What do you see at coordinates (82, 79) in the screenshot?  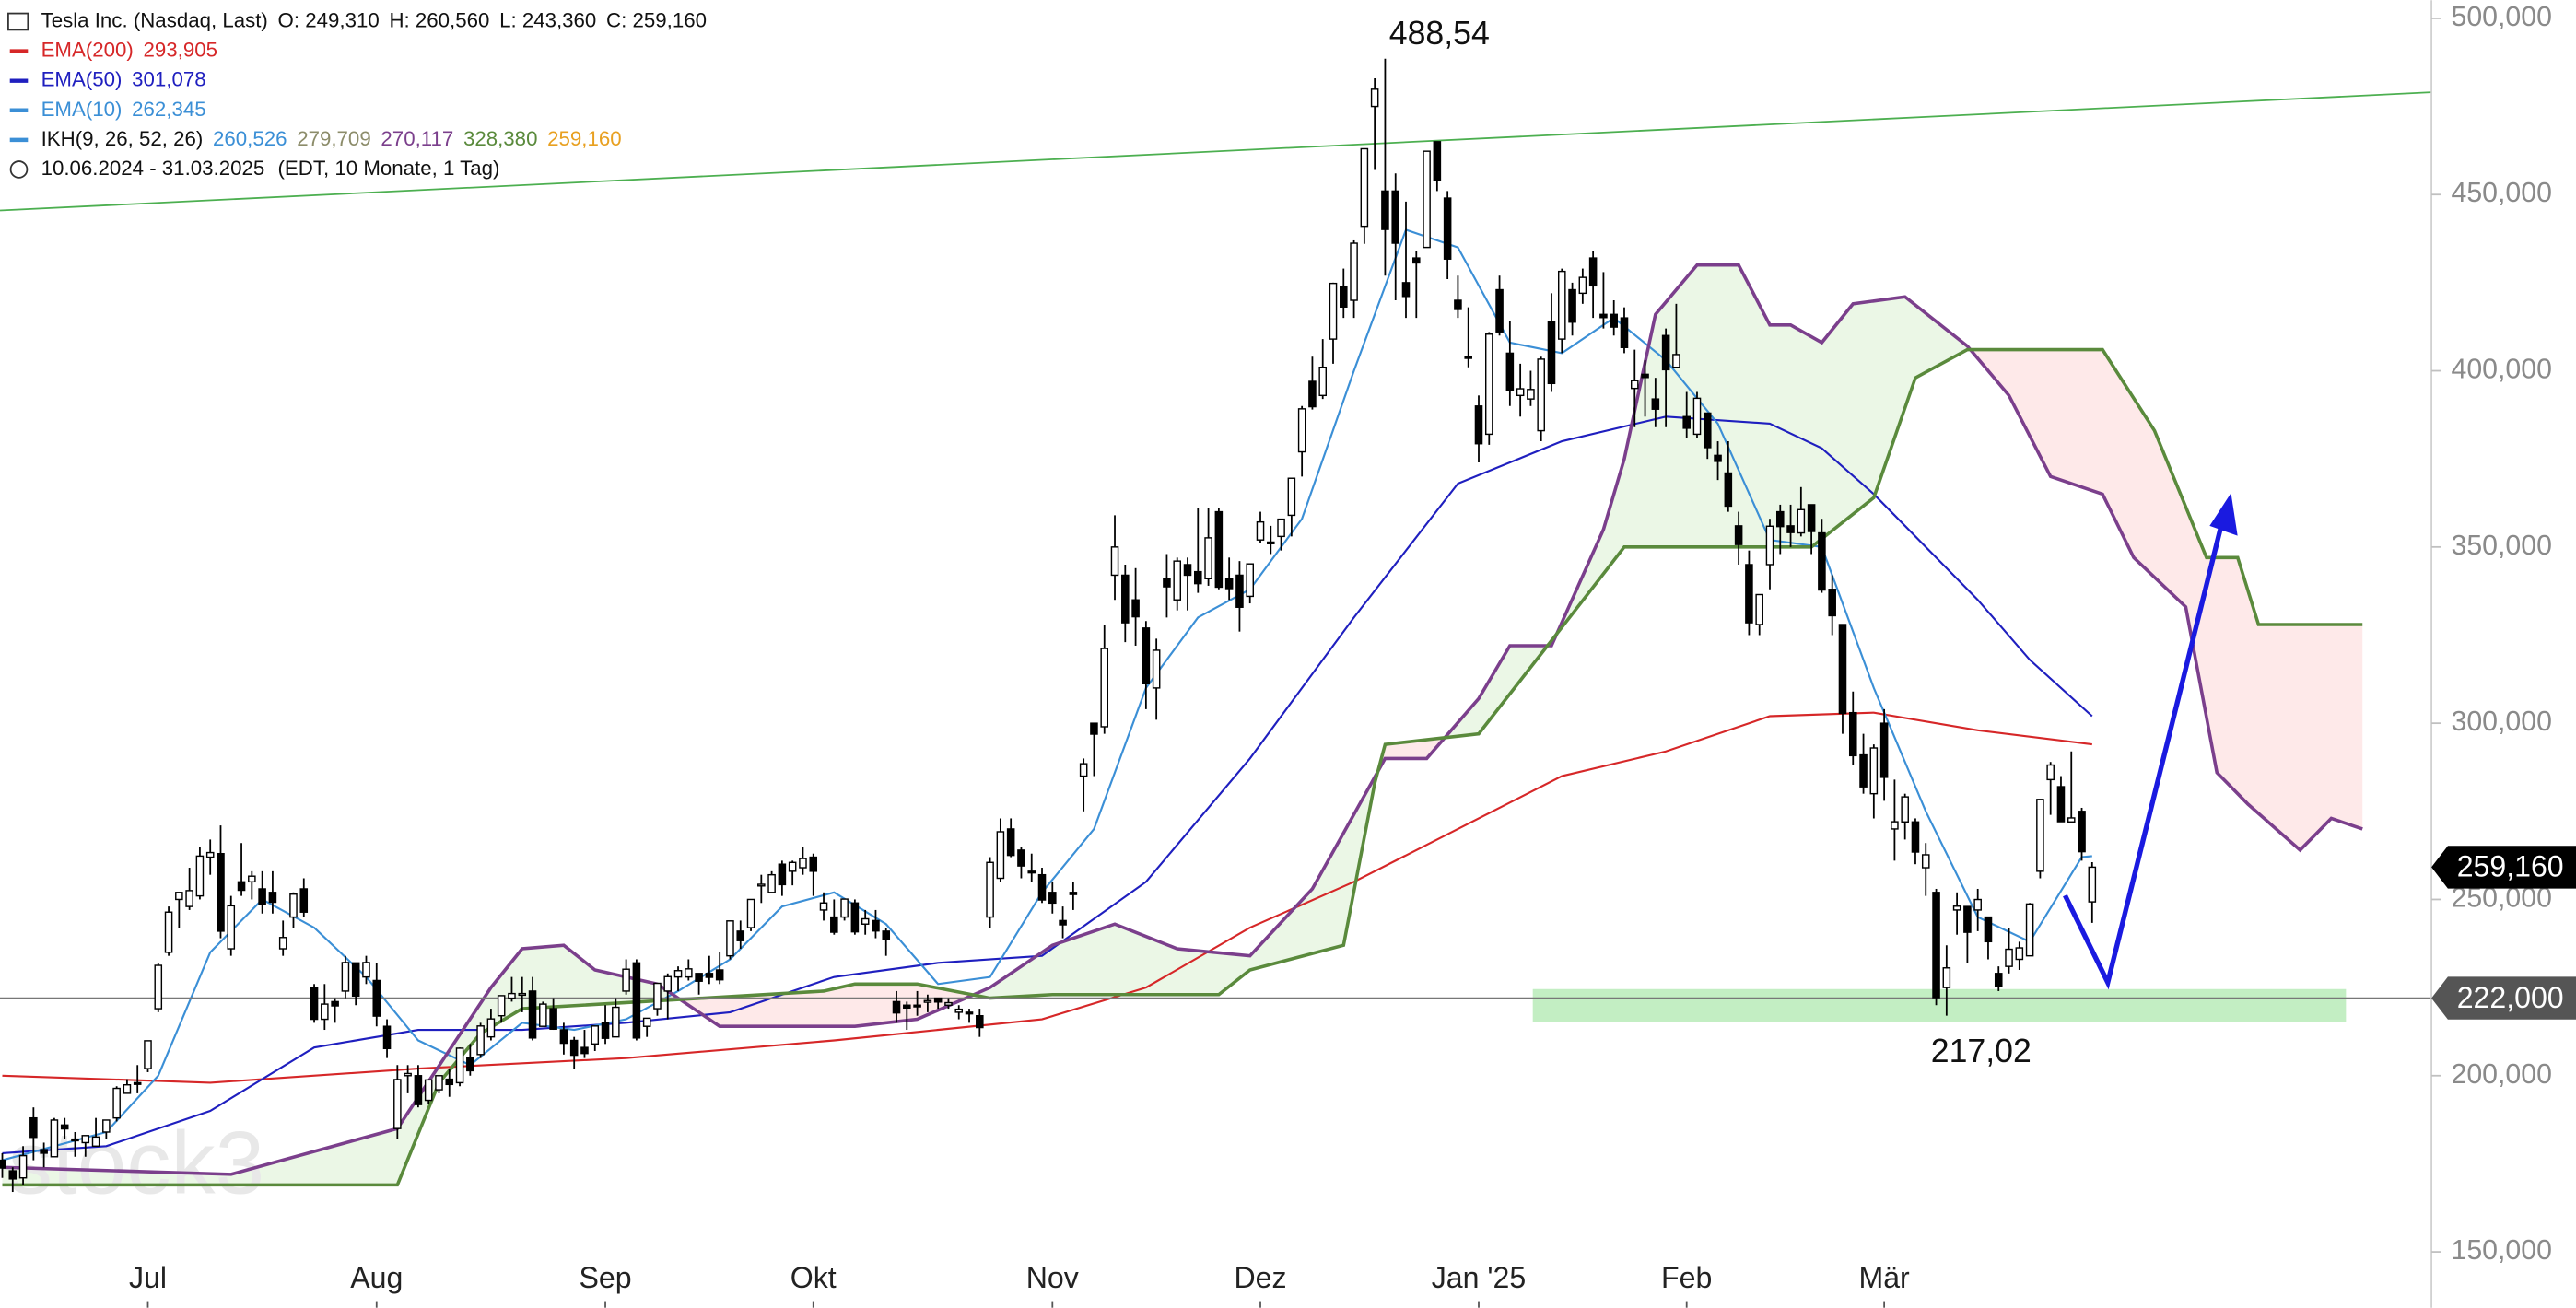 I see `legend-text: EMA(50)` at bounding box center [82, 79].